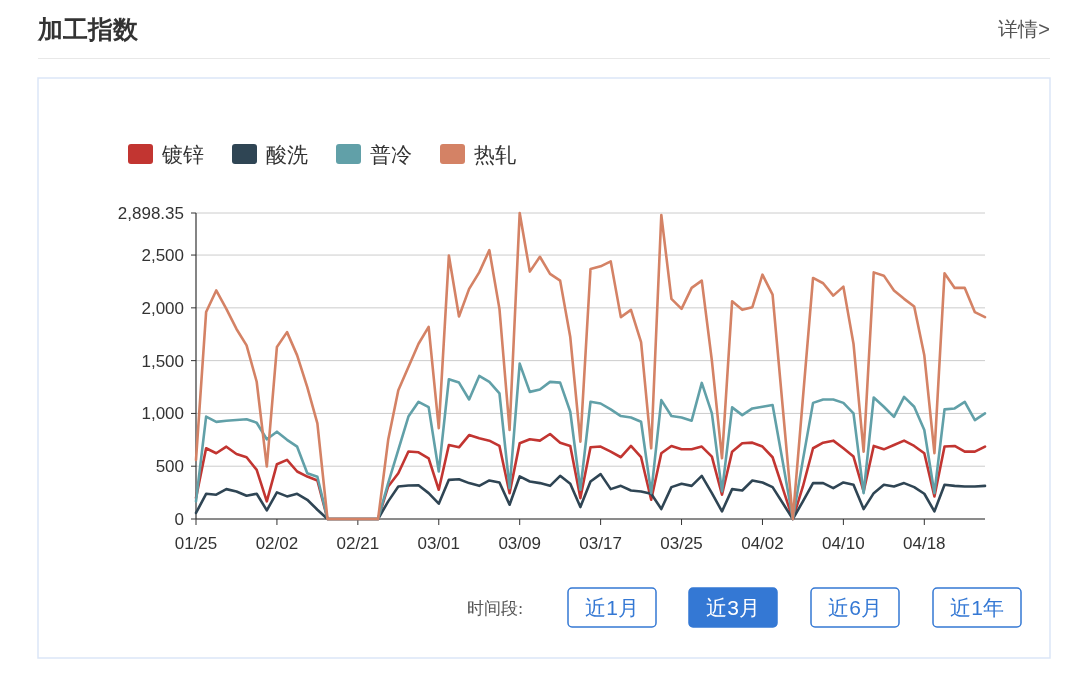 The height and width of the screenshot is (687, 1080). Describe the element at coordinates (162, 308) in the screenshot. I see `y-tick-label: 2,000` at that location.